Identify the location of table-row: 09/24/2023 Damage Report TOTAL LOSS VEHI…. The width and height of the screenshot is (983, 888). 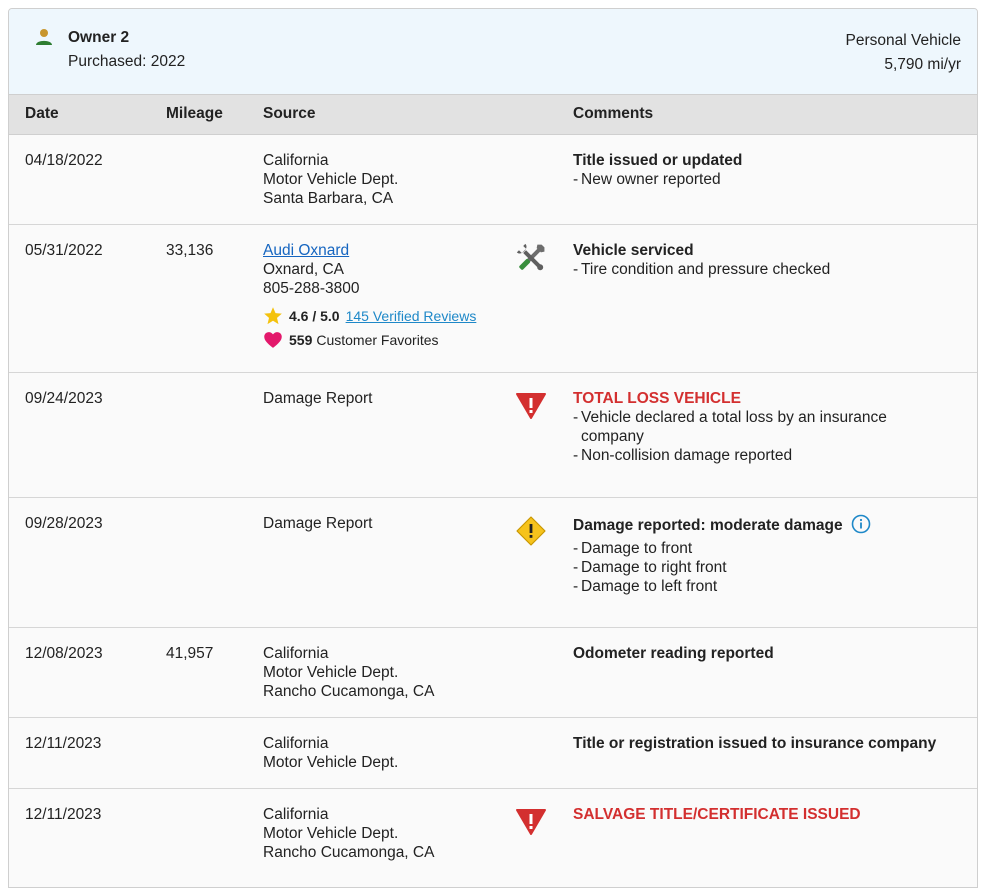
(493, 435).